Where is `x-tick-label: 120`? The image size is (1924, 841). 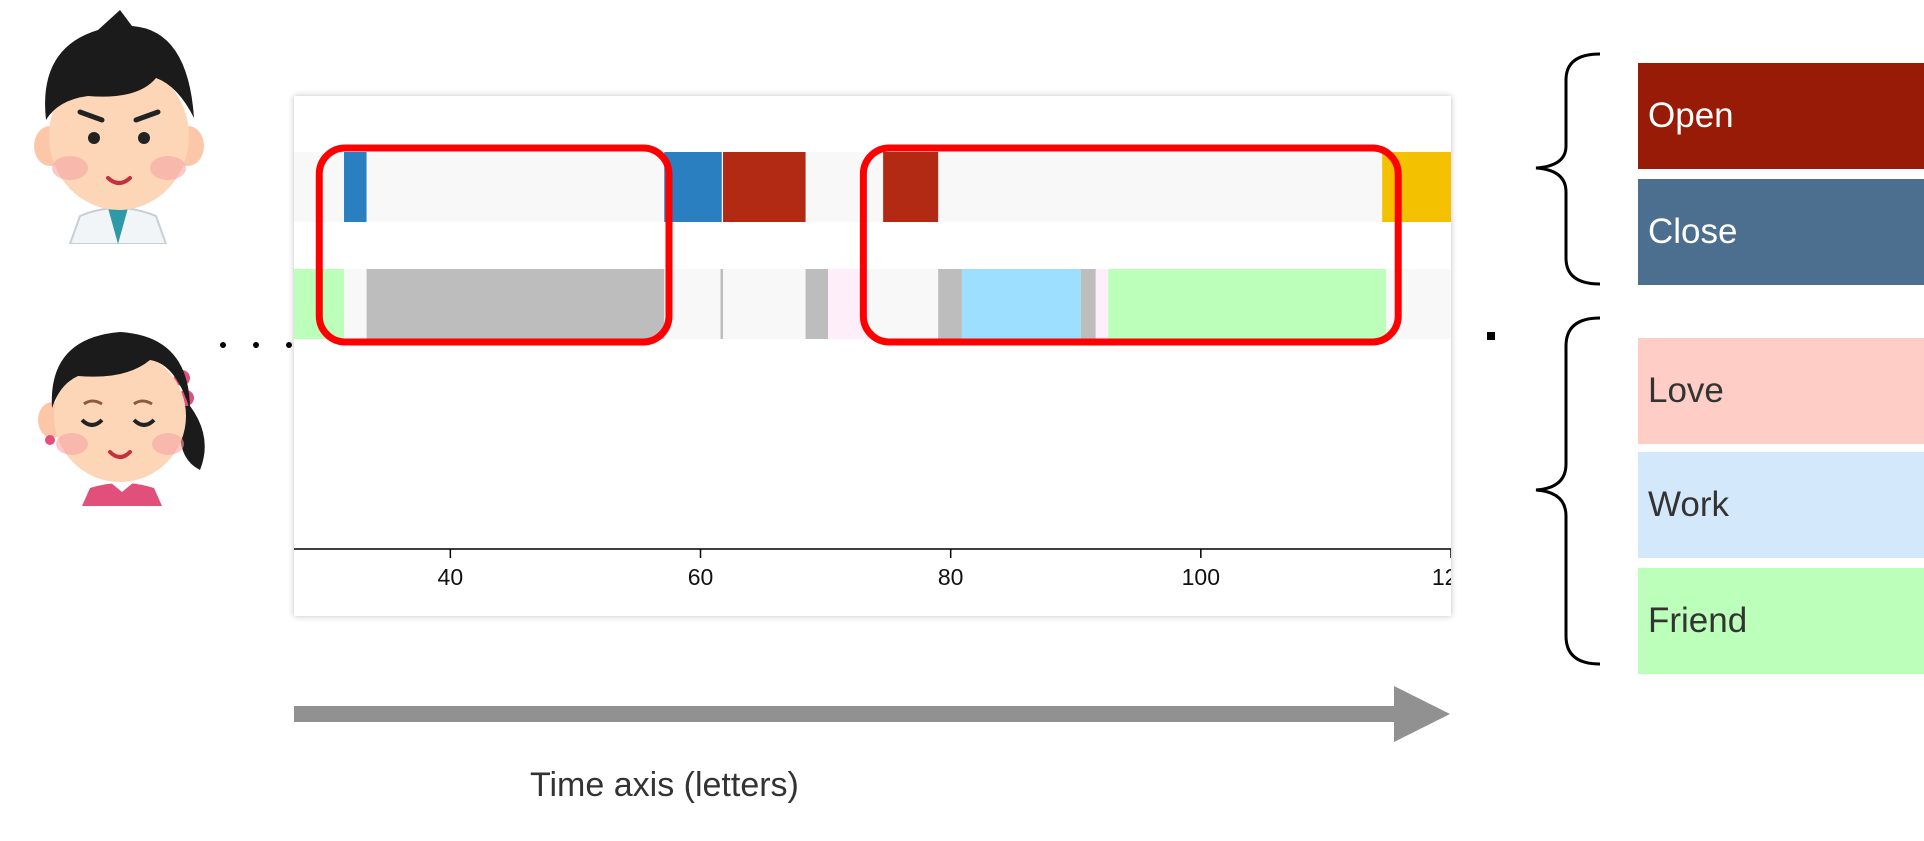
x-tick-label: 120 is located at coordinates (1441, 577).